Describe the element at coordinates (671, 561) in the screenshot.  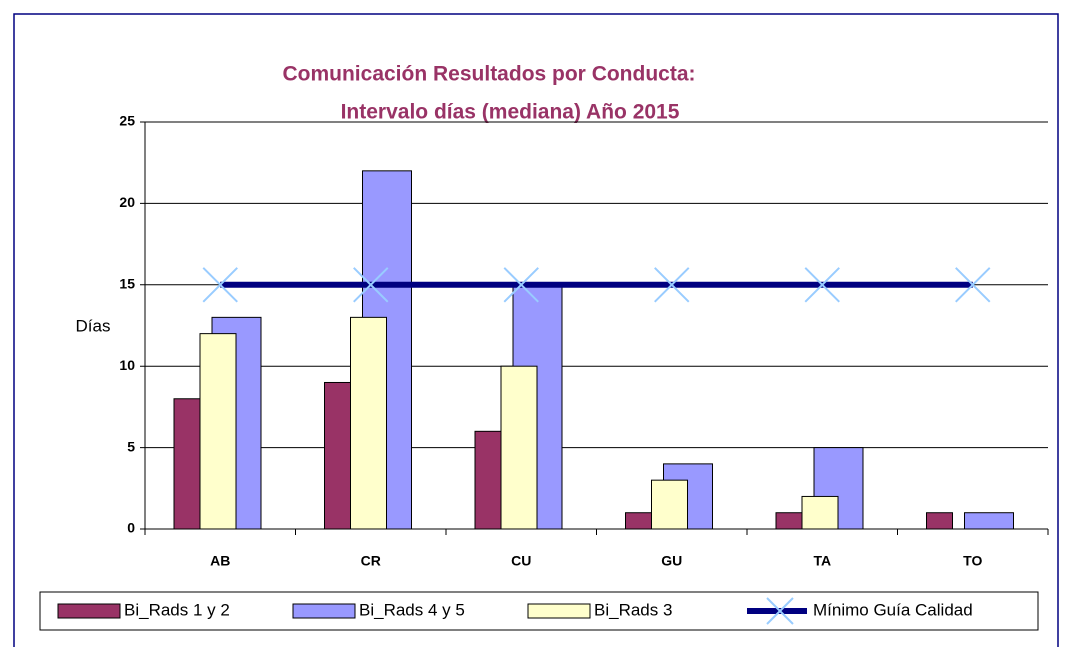
I see `x-tick-label: GU` at that location.